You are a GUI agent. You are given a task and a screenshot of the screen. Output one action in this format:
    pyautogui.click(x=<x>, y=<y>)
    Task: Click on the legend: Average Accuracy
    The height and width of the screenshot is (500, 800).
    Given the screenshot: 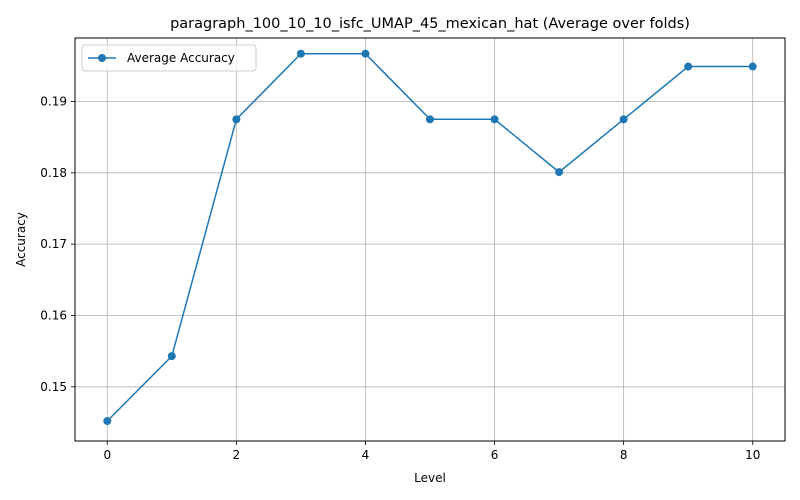 What is the action you would take?
    pyautogui.click(x=169, y=58)
    